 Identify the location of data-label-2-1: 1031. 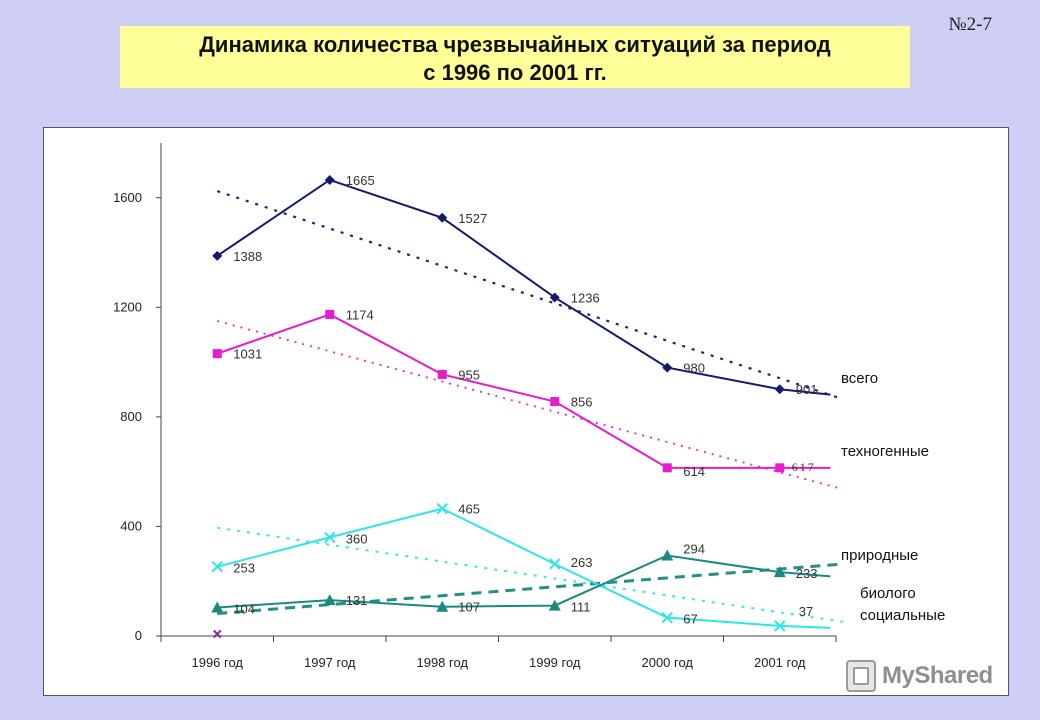
(247, 354).